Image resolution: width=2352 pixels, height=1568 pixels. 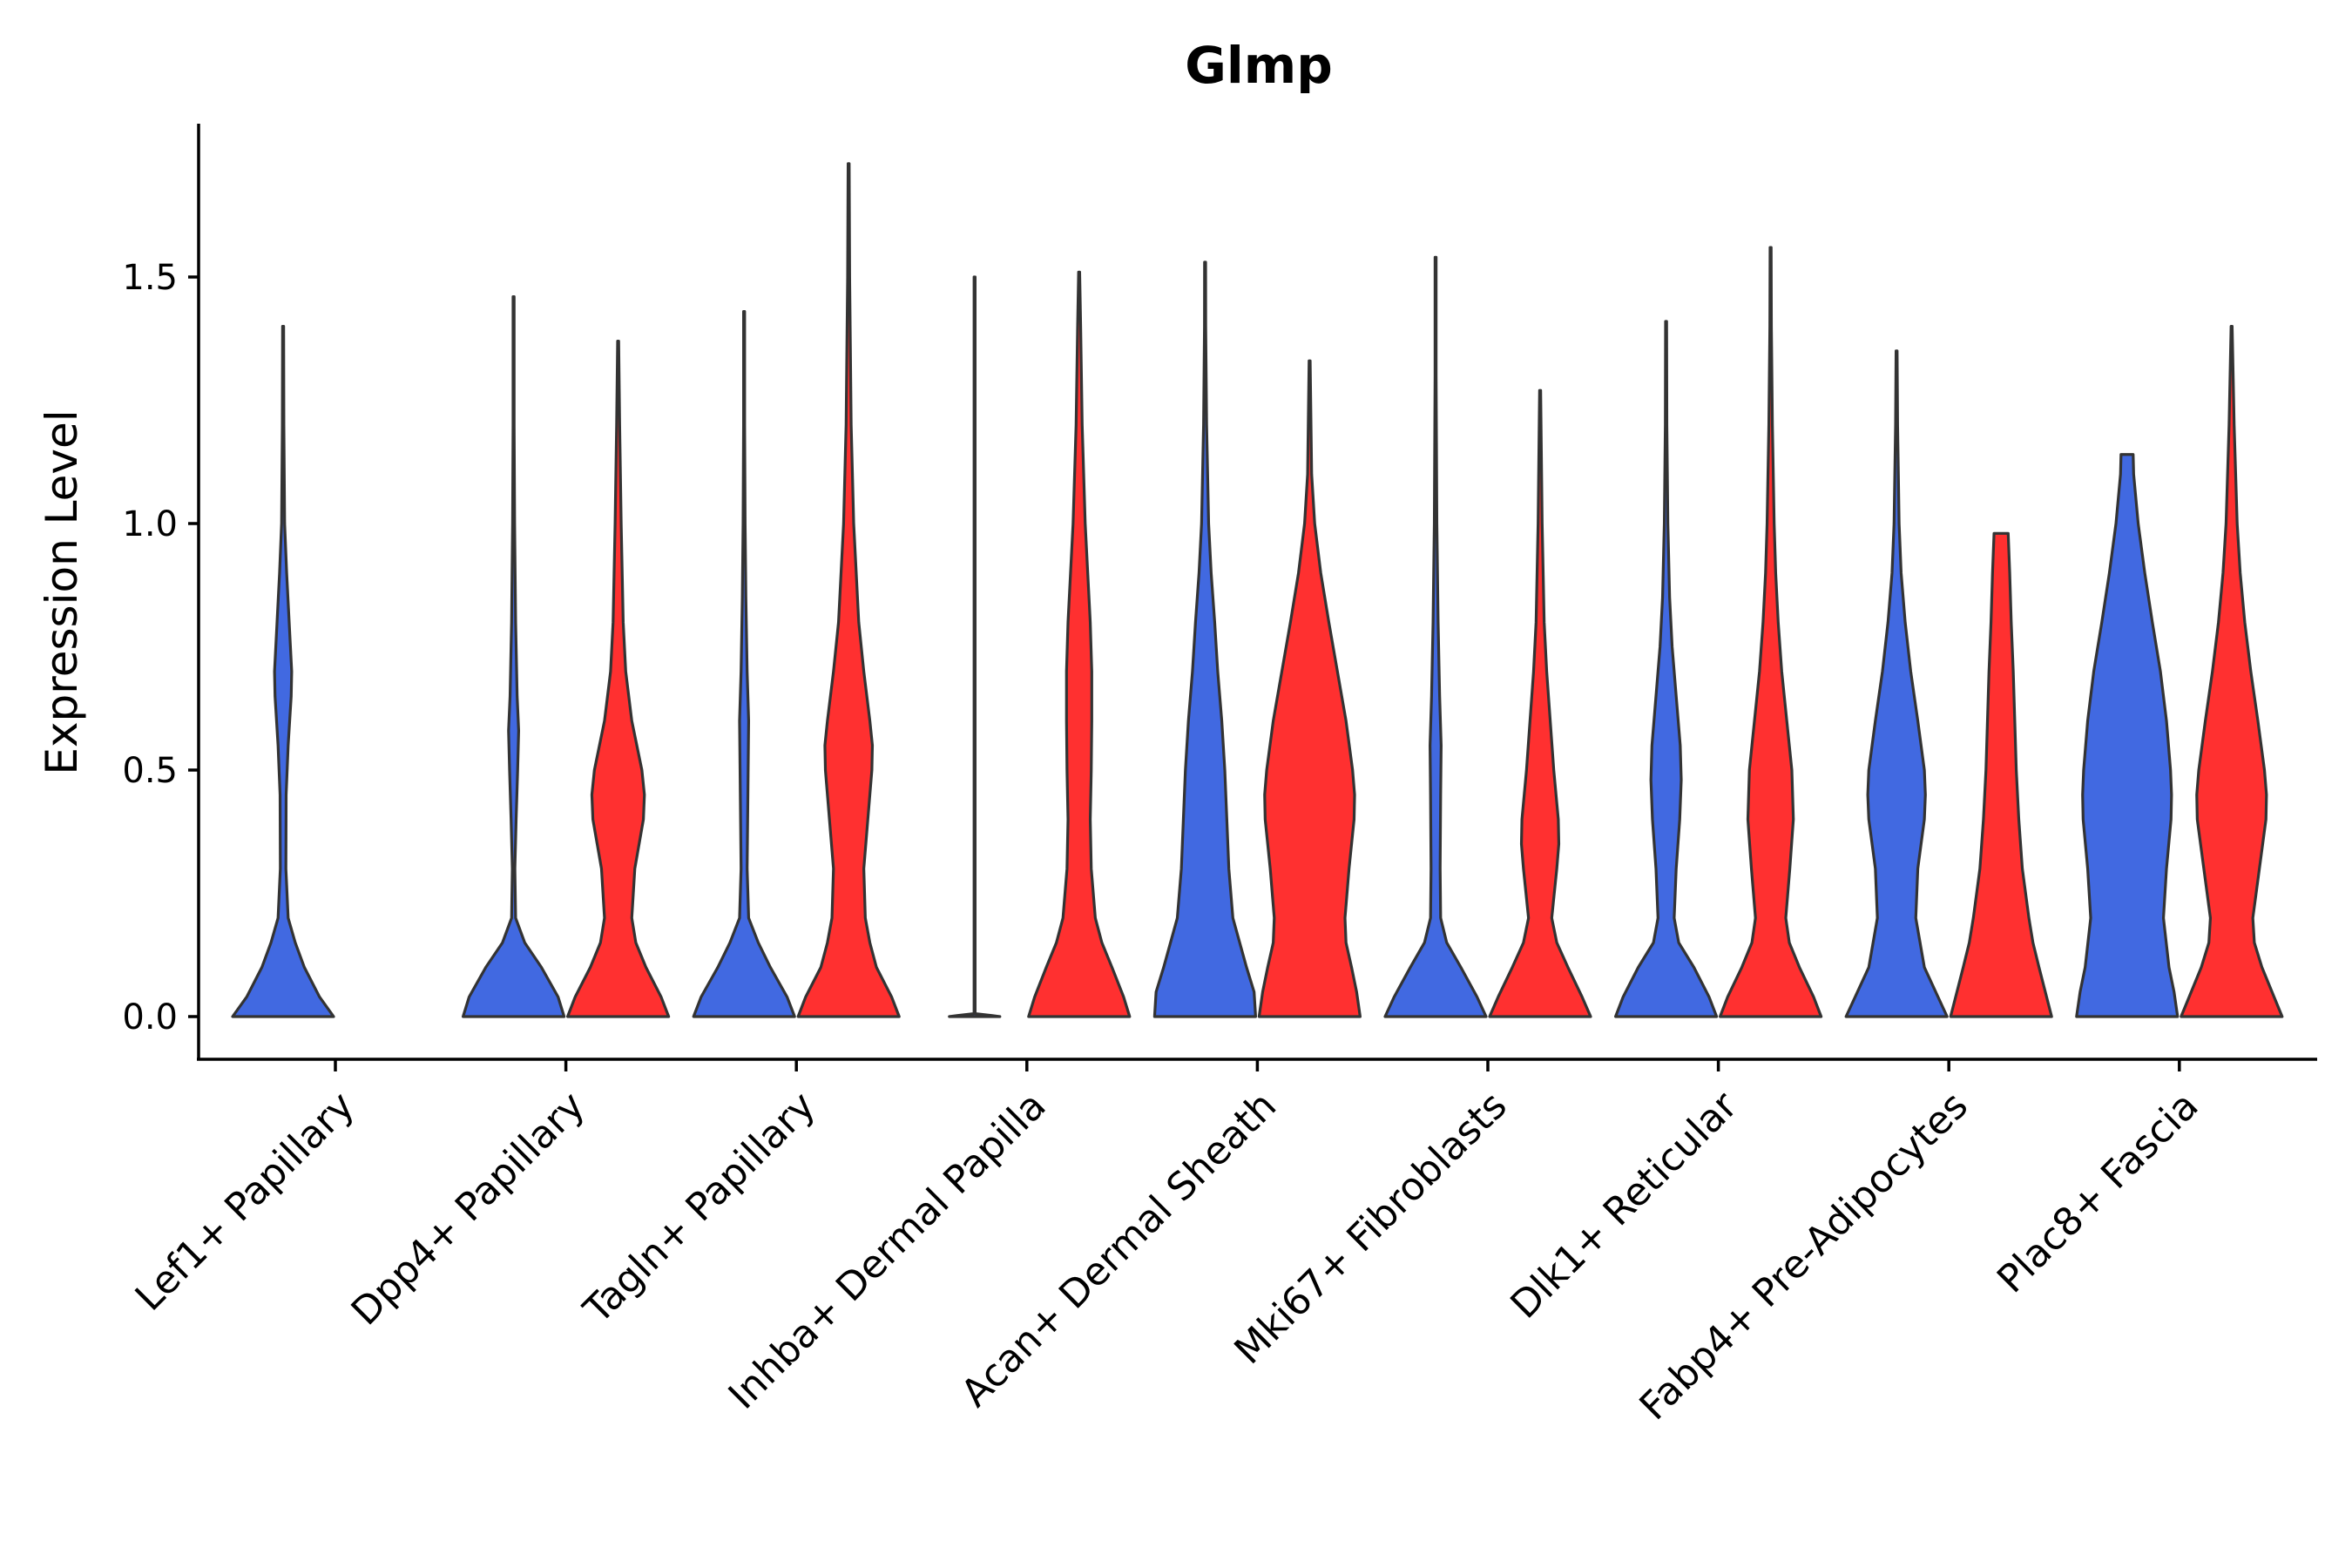 I want to click on y-tick-label-2: 1.0, so click(x=150, y=524).